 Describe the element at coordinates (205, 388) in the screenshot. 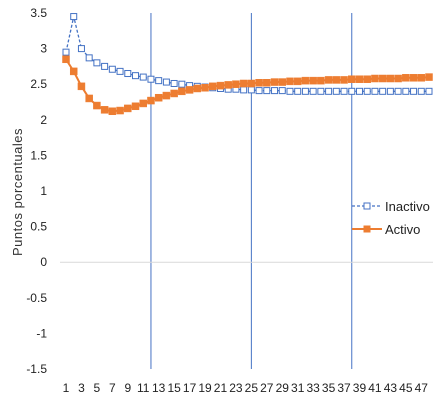

I see `x-tick-label: 19` at that location.